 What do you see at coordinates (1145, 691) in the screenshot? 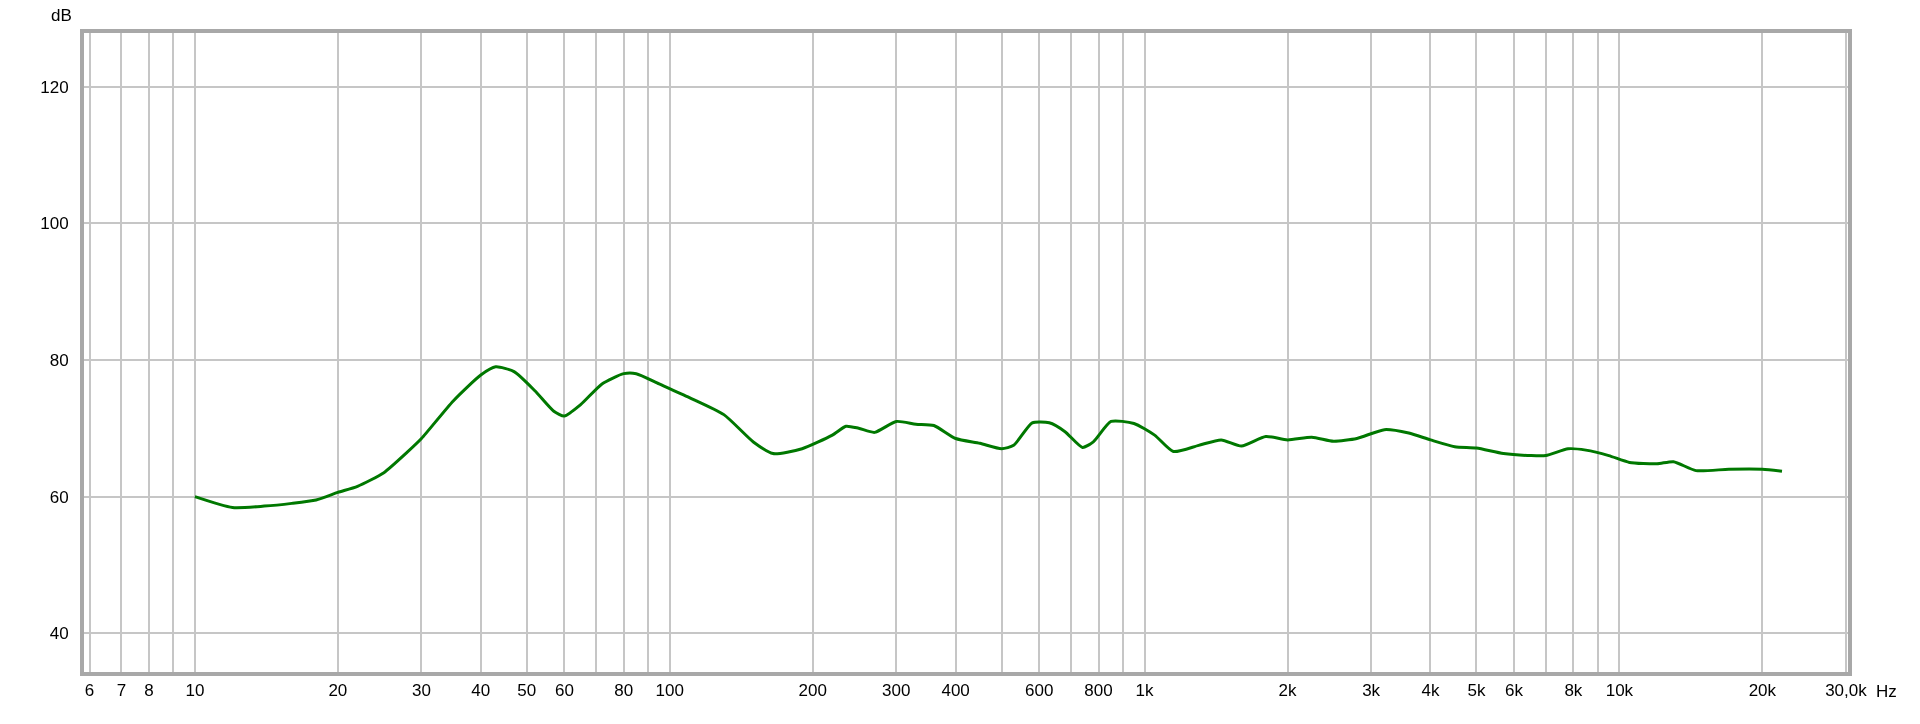
I see `x-tick-label: 1k` at bounding box center [1145, 691].